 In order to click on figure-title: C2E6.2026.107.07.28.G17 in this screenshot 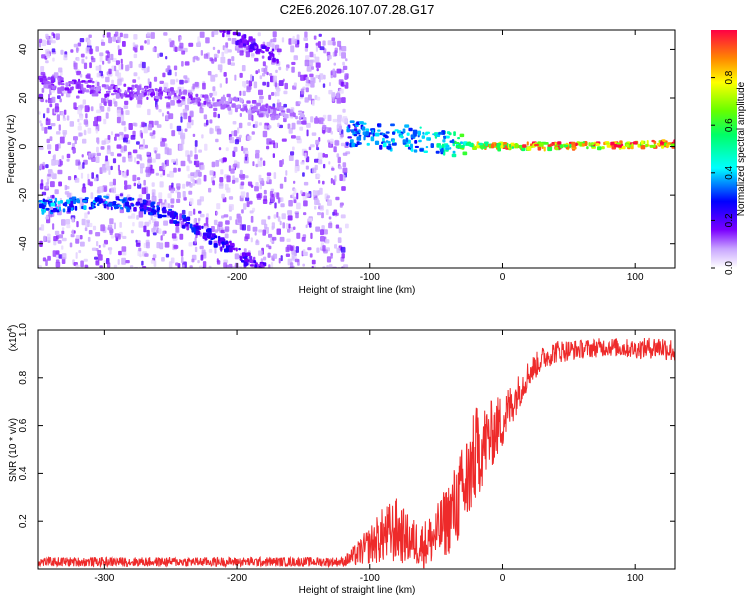, I will do `click(357, 9)`.